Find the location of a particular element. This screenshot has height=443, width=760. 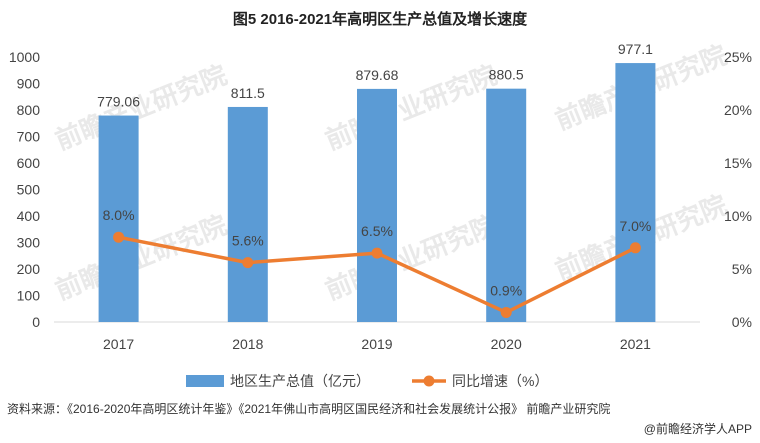

y-left-tick-label: 0 is located at coordinates (36, 322).